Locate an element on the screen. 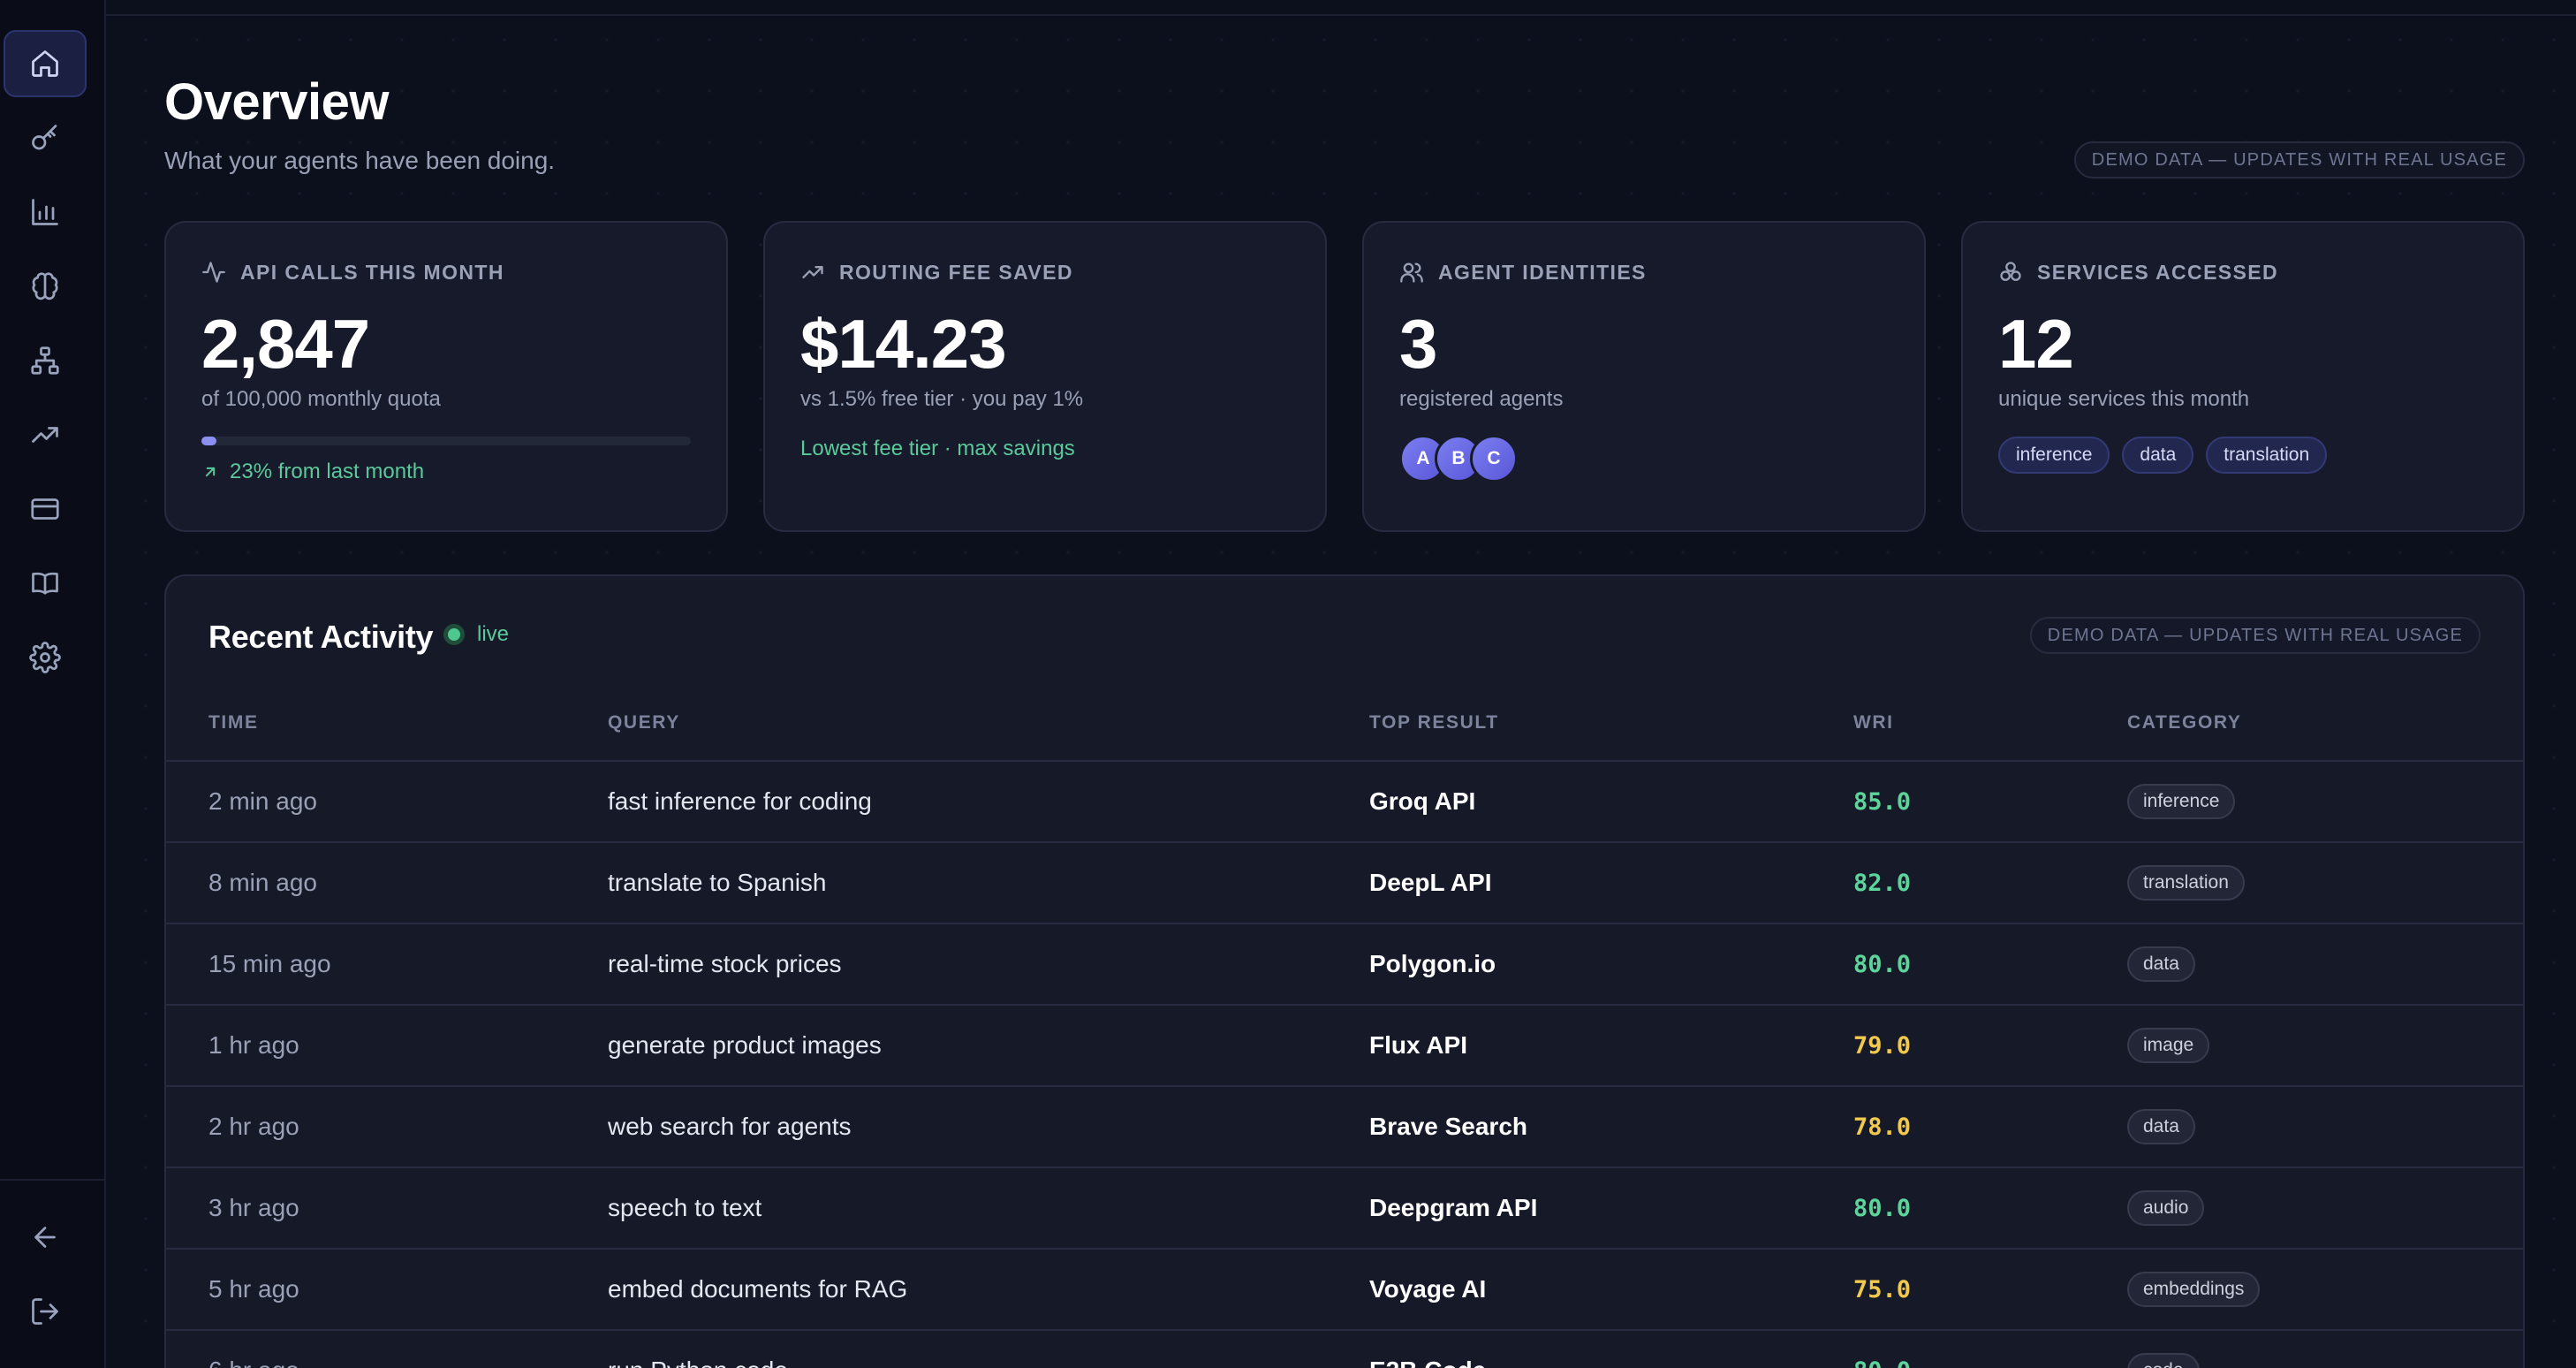 Image resolution: width=2576 pixels, height=1368 pixels. row-time: 2 hr ago is located at coordinates (254, 1126).